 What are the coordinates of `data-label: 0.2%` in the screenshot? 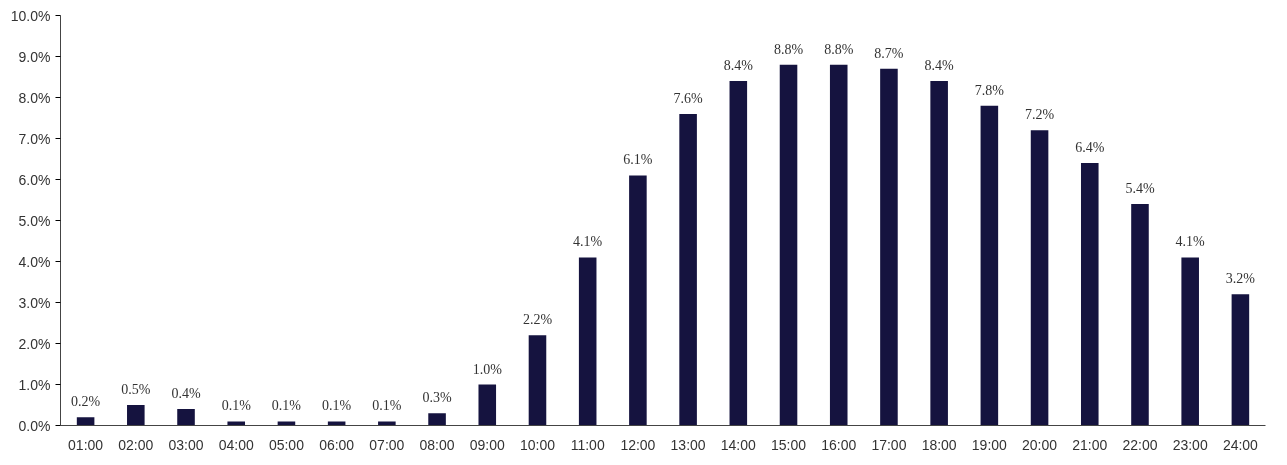 It's located at (86, 402).